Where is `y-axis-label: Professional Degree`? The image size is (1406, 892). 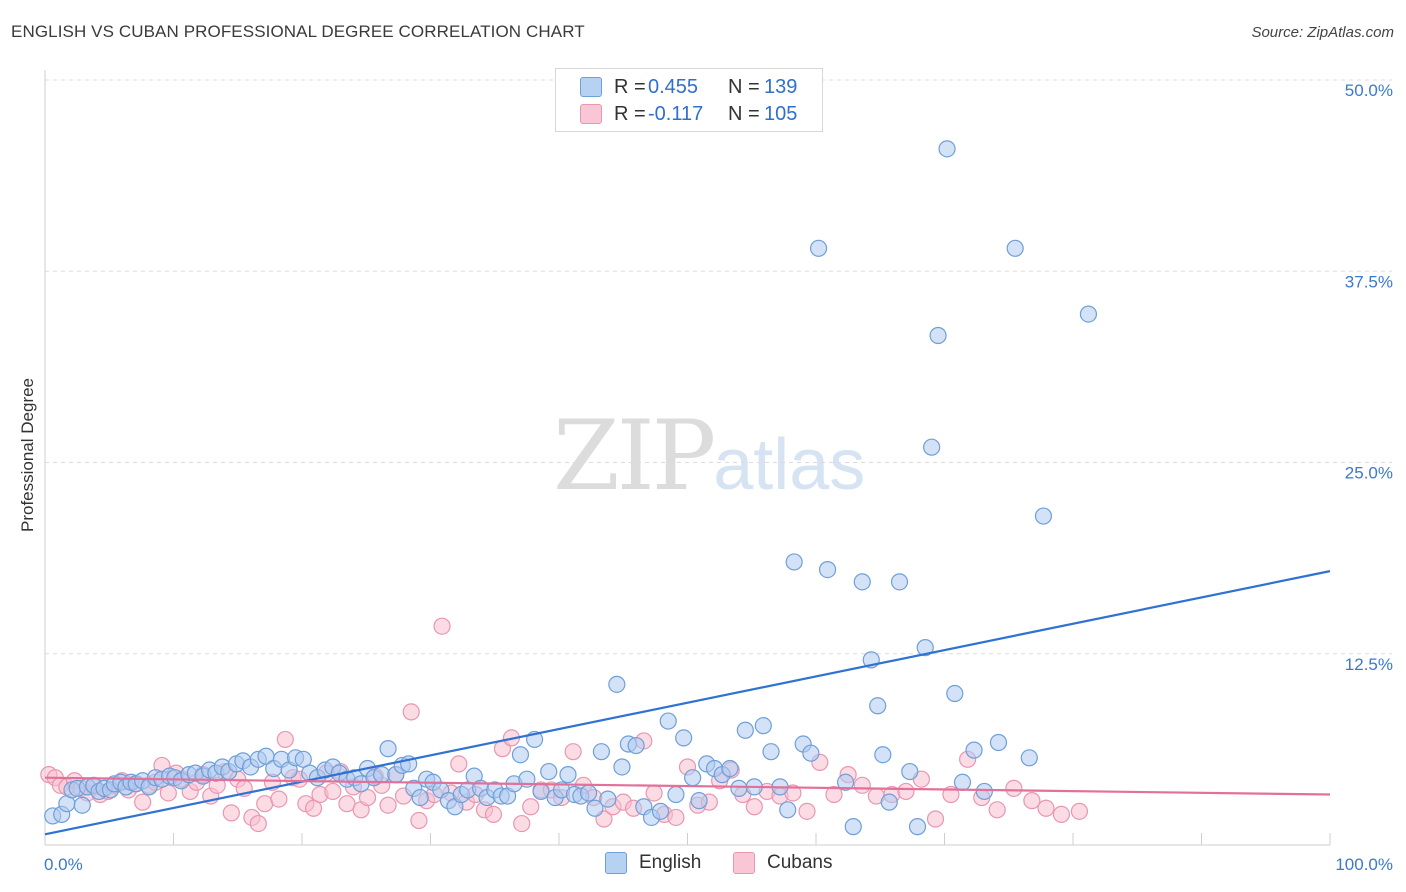 y-axis-label: Professional Degree is located at coordinates (27, 455).